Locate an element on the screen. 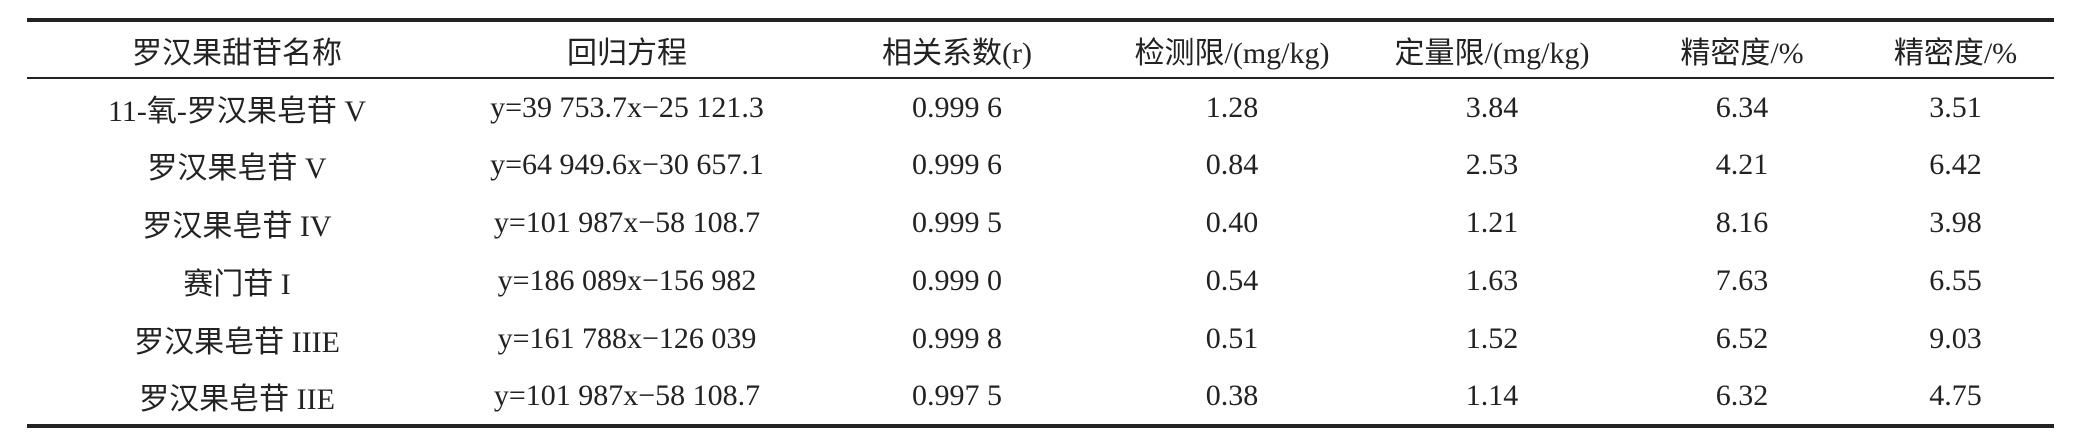 This screenshot has height=447, width=2078. table-cell: 6.32 is located at coordinates (1742, 395).